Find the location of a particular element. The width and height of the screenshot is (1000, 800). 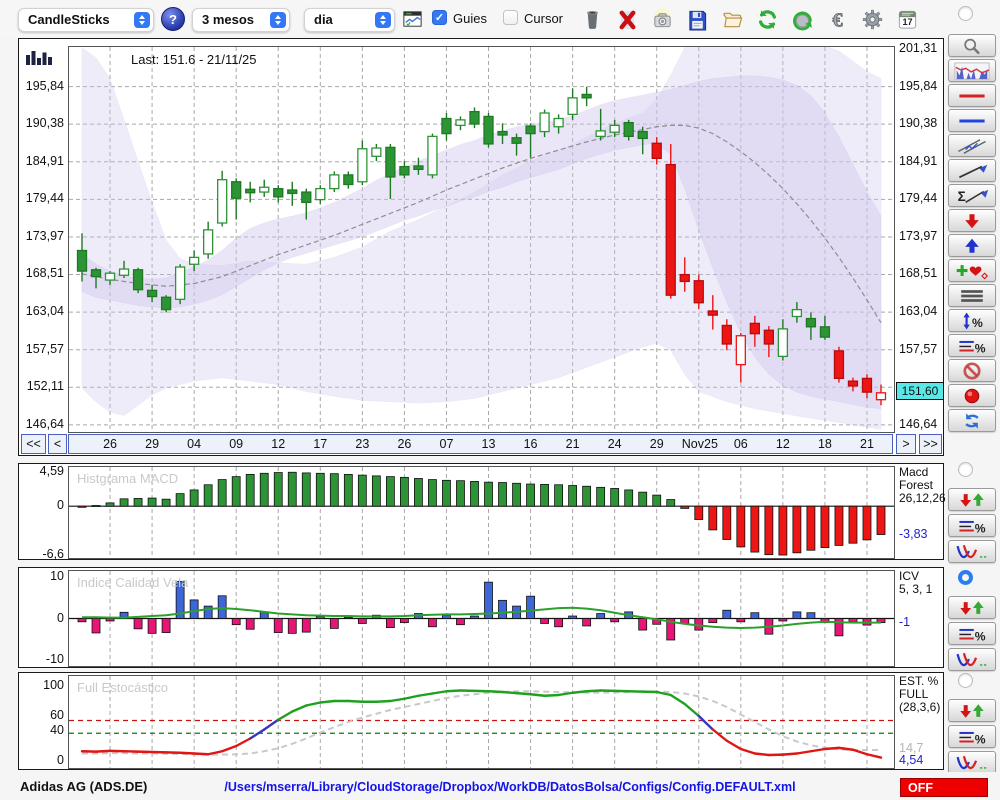

price-label: 146,64 is located at coordinates (918, 423).